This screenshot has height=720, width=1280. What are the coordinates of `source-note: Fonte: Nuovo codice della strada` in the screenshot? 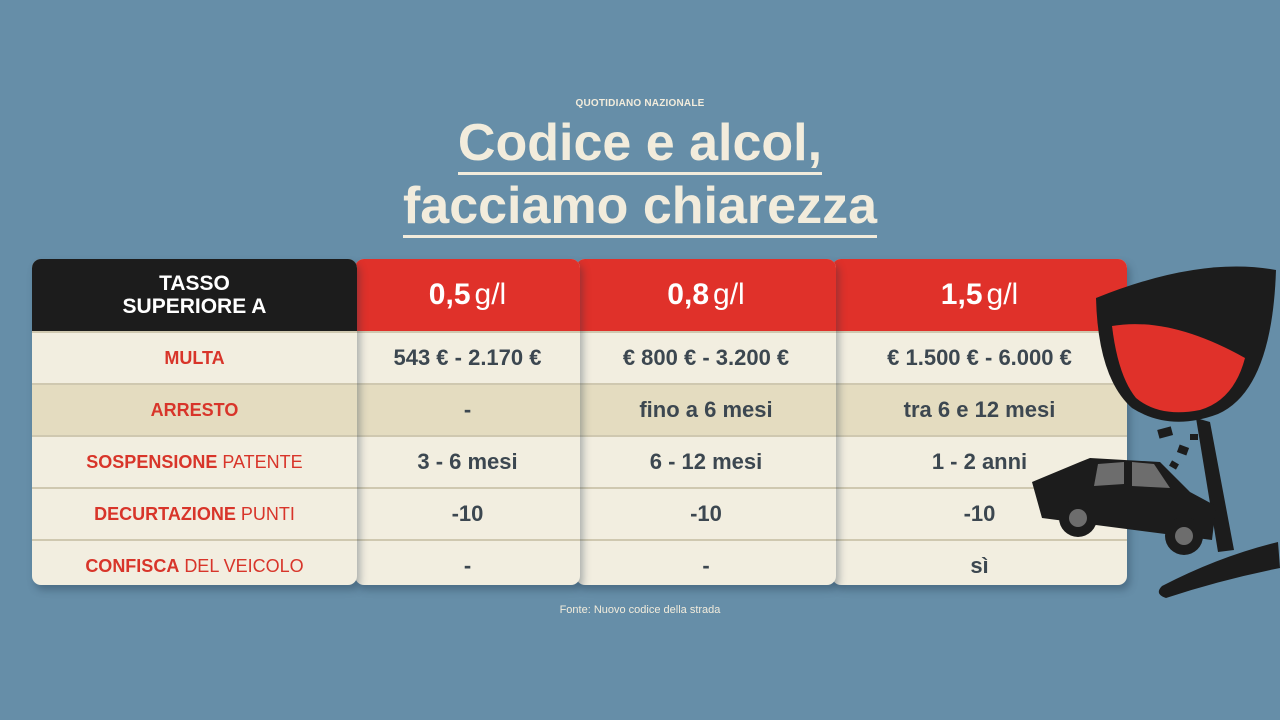 It's located at (640, 610).